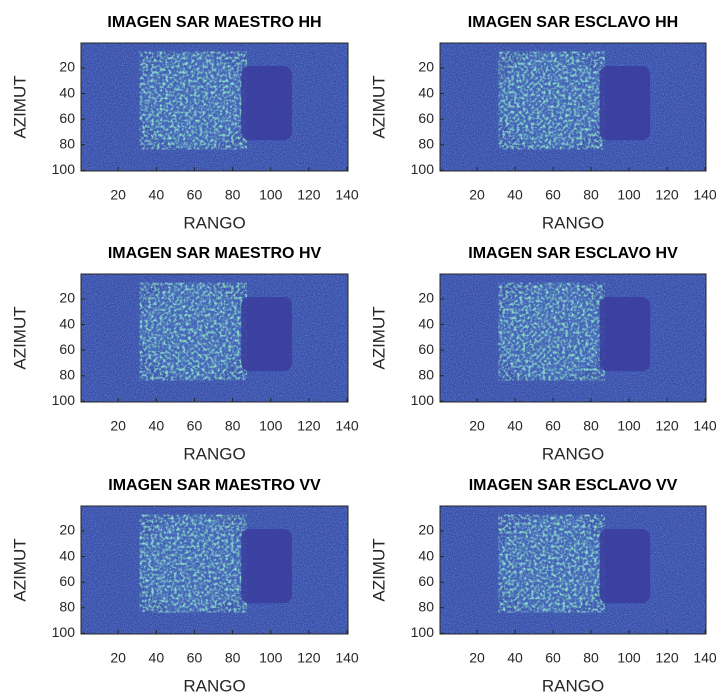 This screenshot has width=727, height=696. Describe the element at coordinates (573, 253) in the screenshot. I see `chart-title: IMAGEN SAR ESCLAVO HV` at that location.